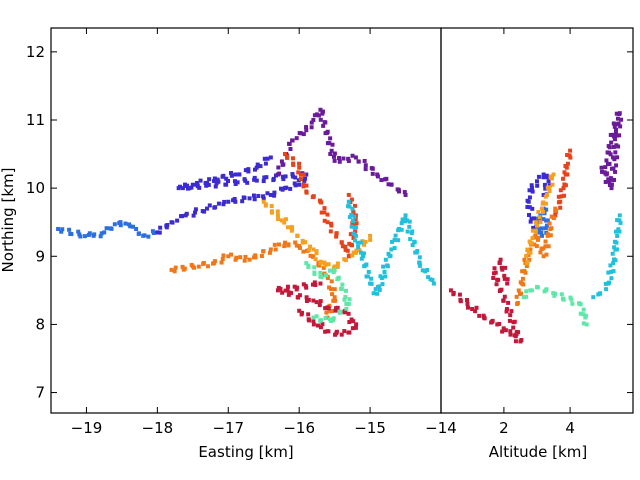 The height and width of the screenshot is (480, 640). Describe the element at coordinates (228, 428) in the screenshot. I see `x-tick-label: −17` at that location.